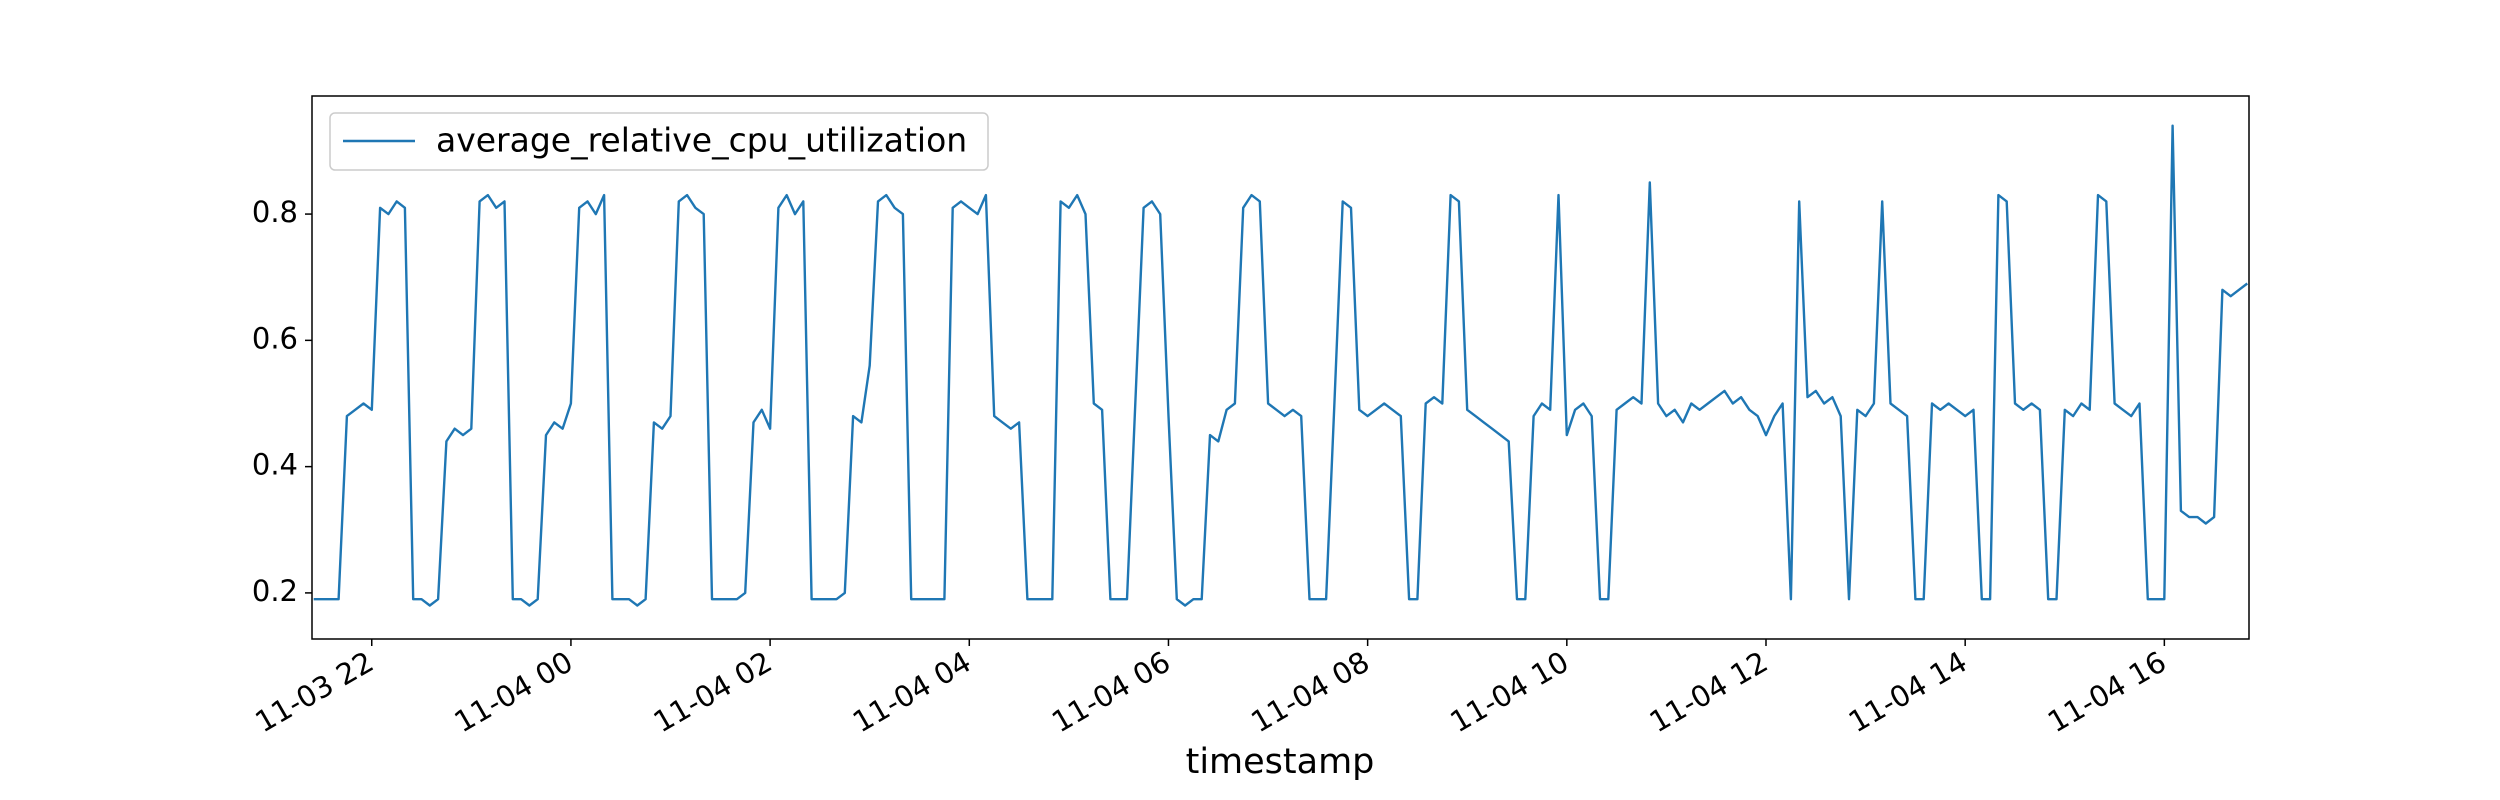 The width and height of the screenshot is (2500, 800). I want to click on x-tick-label: 11-04 06, so click(1111, 692).